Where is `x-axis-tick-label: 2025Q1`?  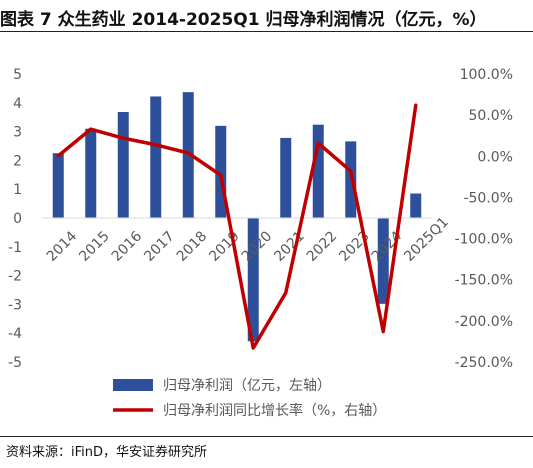 x-axis-tick-label: 2025Q1 is located at coordinates (426, 239).